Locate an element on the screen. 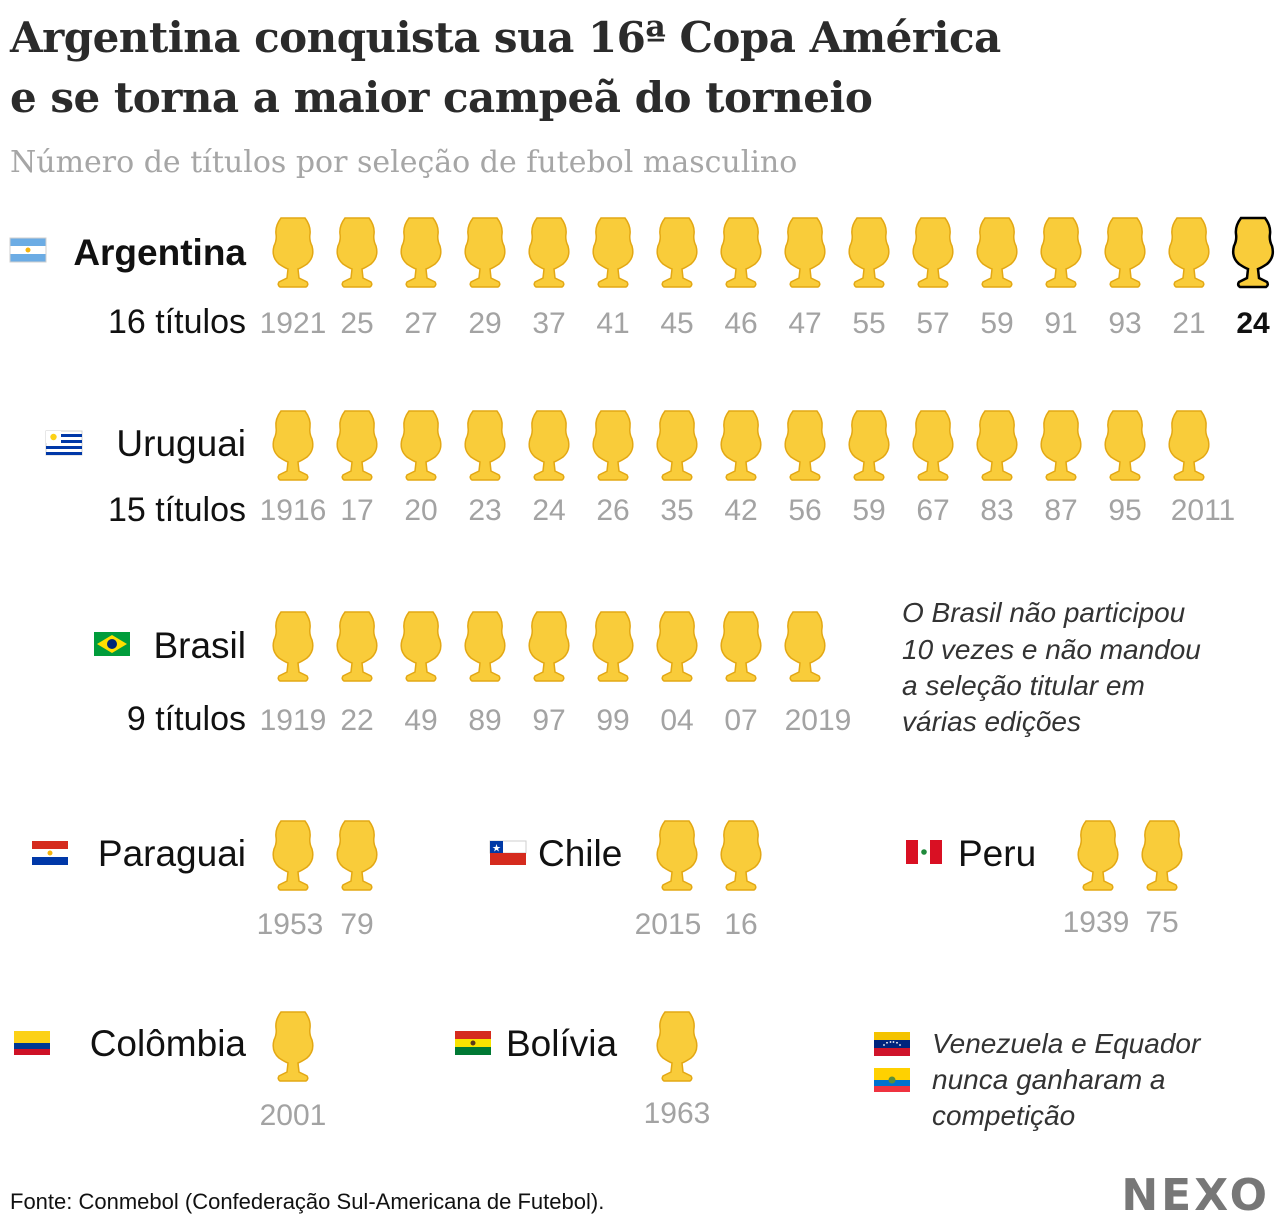 The width and height of the screenshot is (1280, 1220). year-label-chile-1: 2015 is located at coordinates (668, 924).